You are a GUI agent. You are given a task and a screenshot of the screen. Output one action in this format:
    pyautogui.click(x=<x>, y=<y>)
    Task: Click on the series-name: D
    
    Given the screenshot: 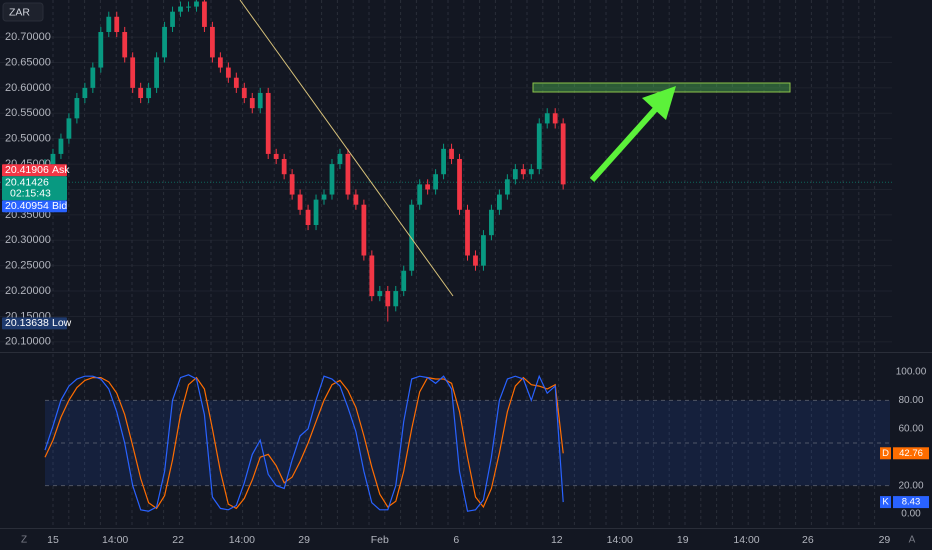 What is the action you would take?
    pyautogui.click(x=885, y=453)
    